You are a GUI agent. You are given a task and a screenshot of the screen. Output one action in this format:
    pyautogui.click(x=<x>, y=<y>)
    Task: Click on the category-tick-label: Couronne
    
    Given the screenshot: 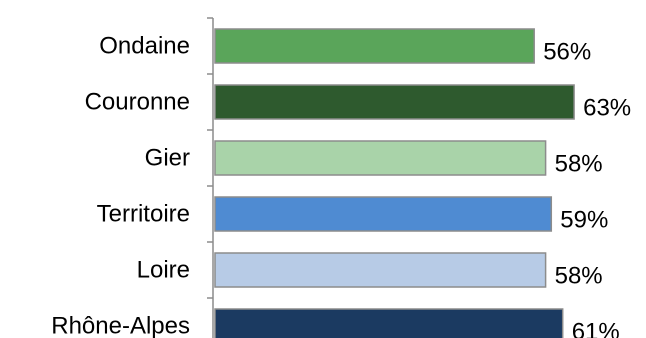 What is the action you would take?
    pyautogui.click(x=137, y=102)
    